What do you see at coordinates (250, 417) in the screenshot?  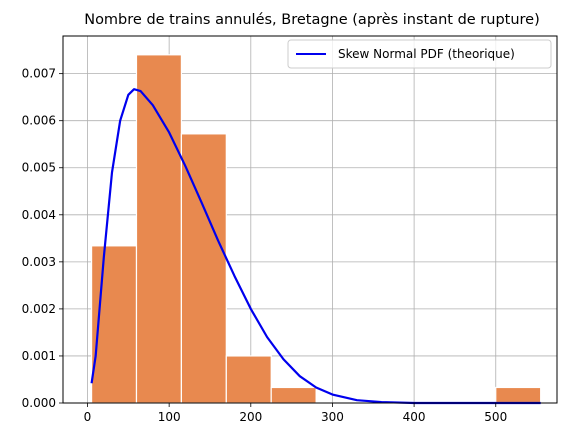 I see `x-tick-label: 200` at bounding box center [250, 417].